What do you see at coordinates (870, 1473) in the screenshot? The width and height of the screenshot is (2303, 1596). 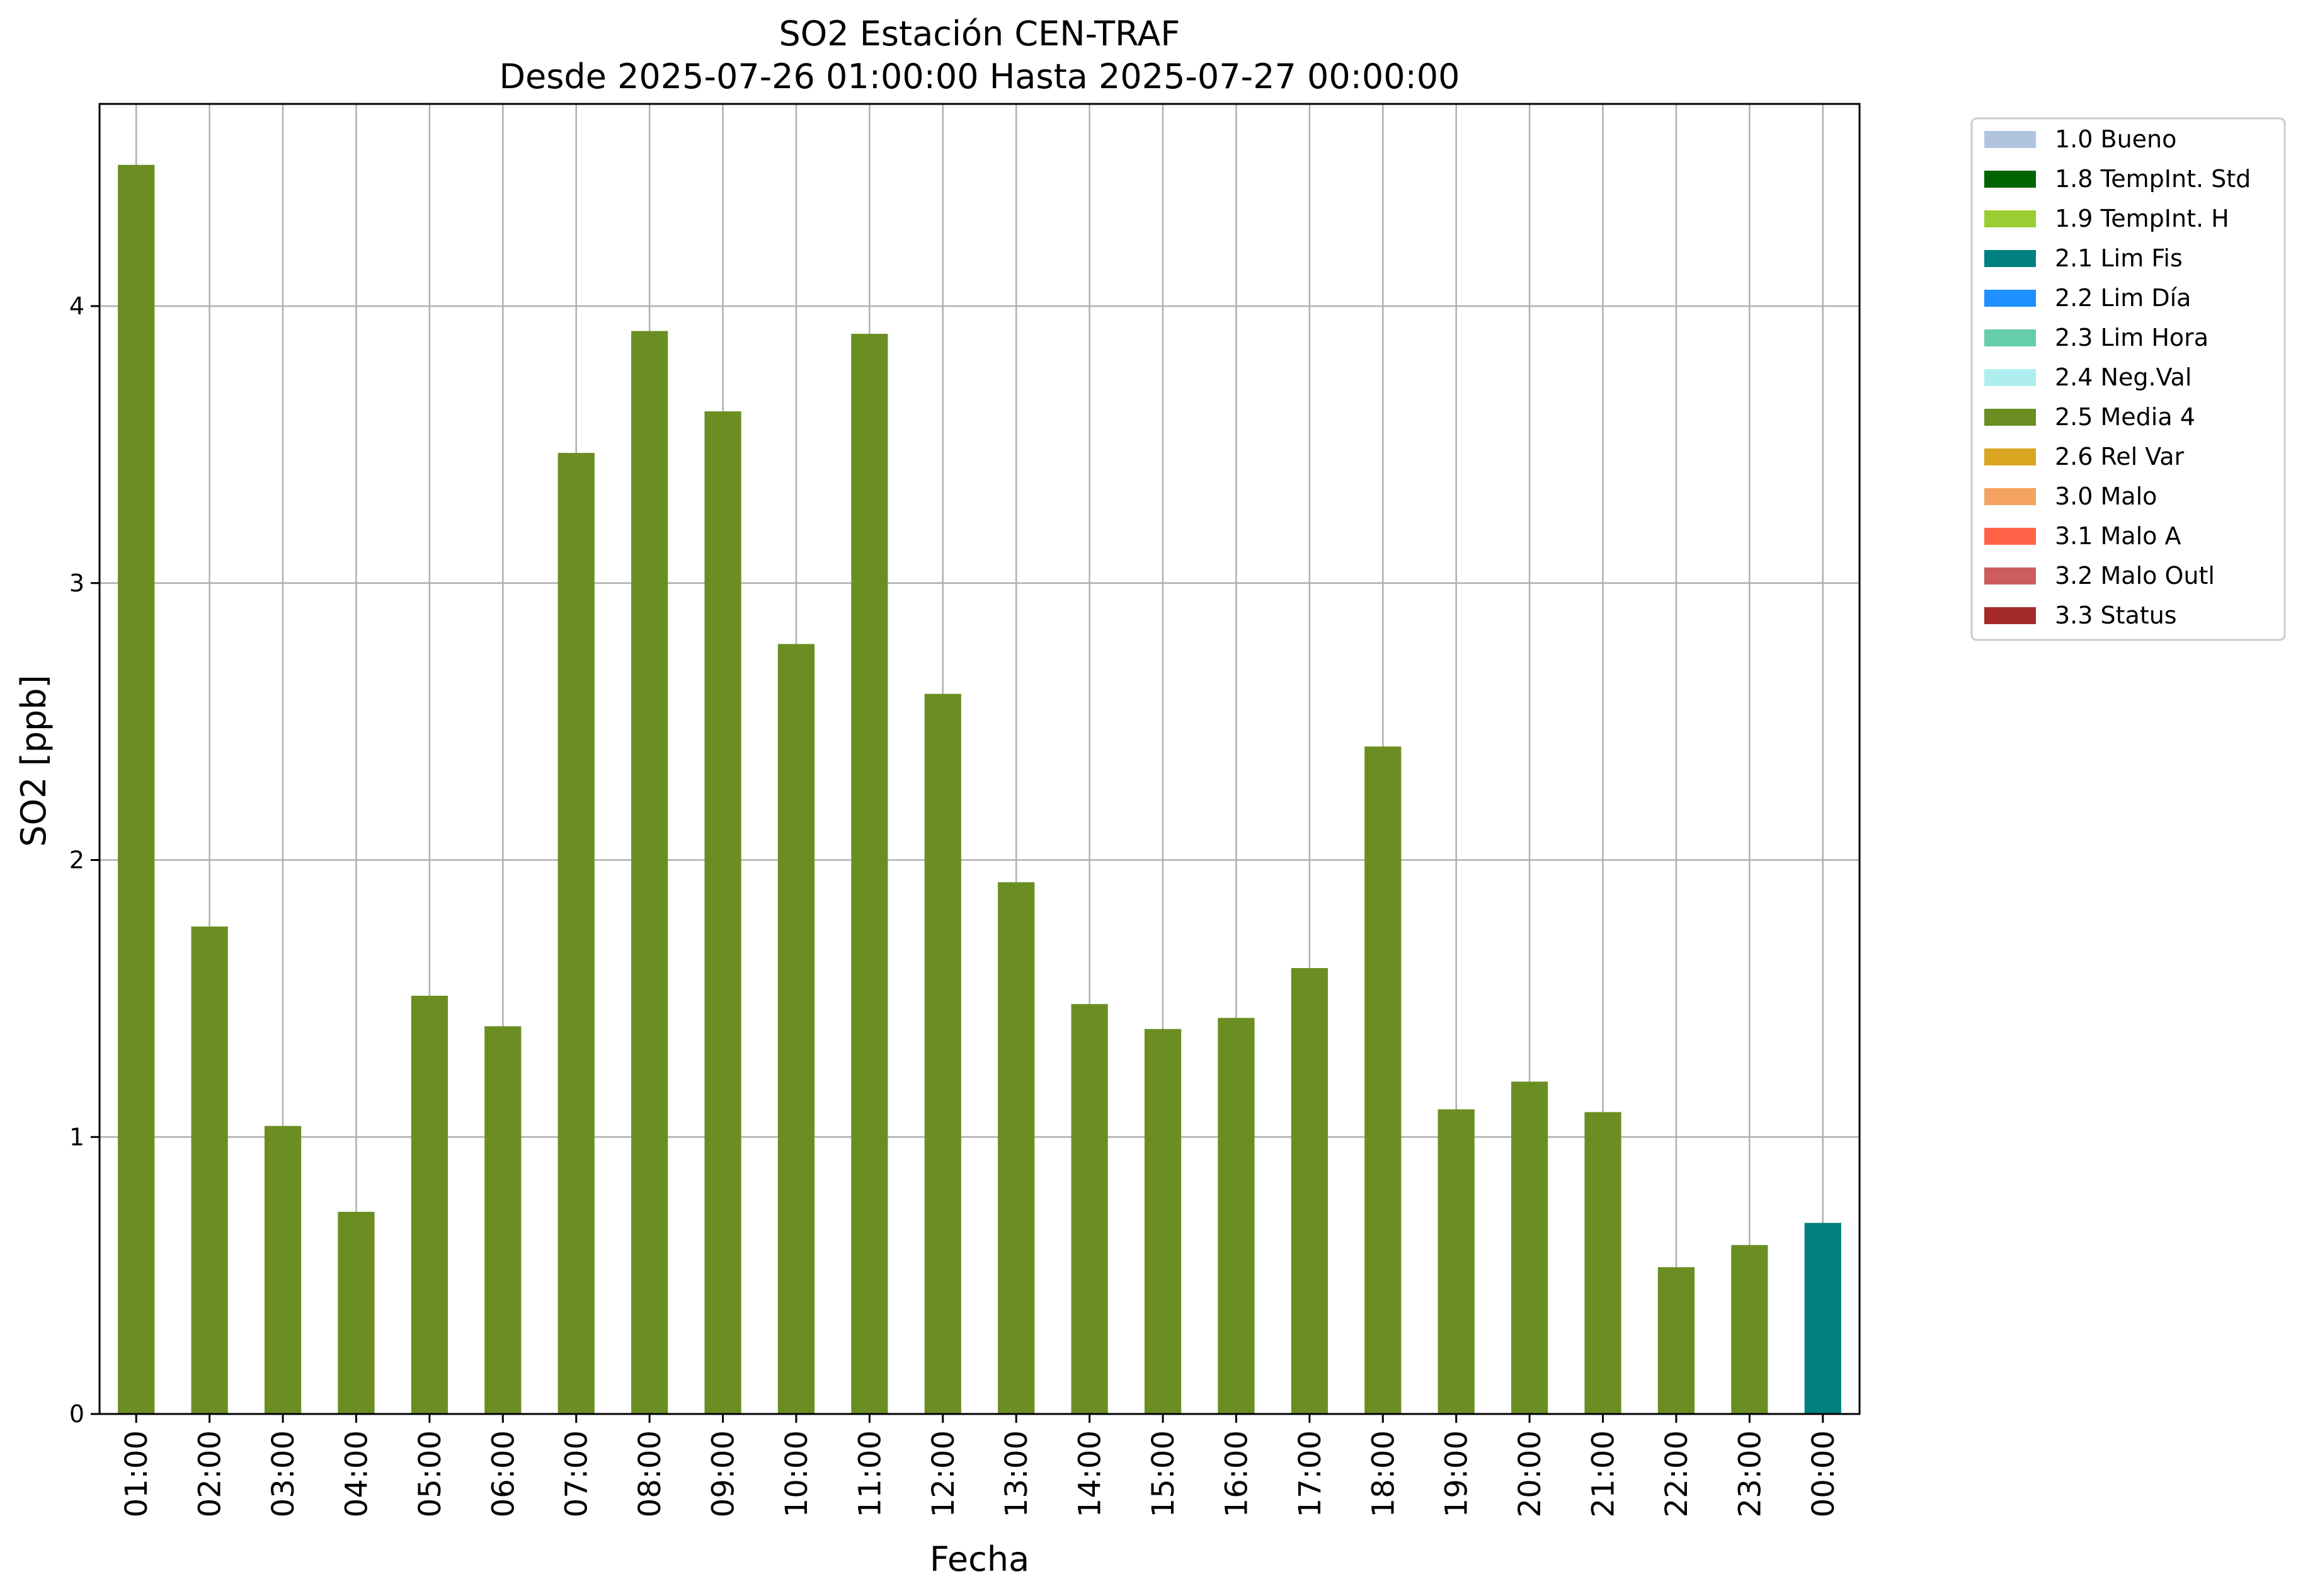 I see `x-tick-label: 11:00` at bounding box center [870, 1473].